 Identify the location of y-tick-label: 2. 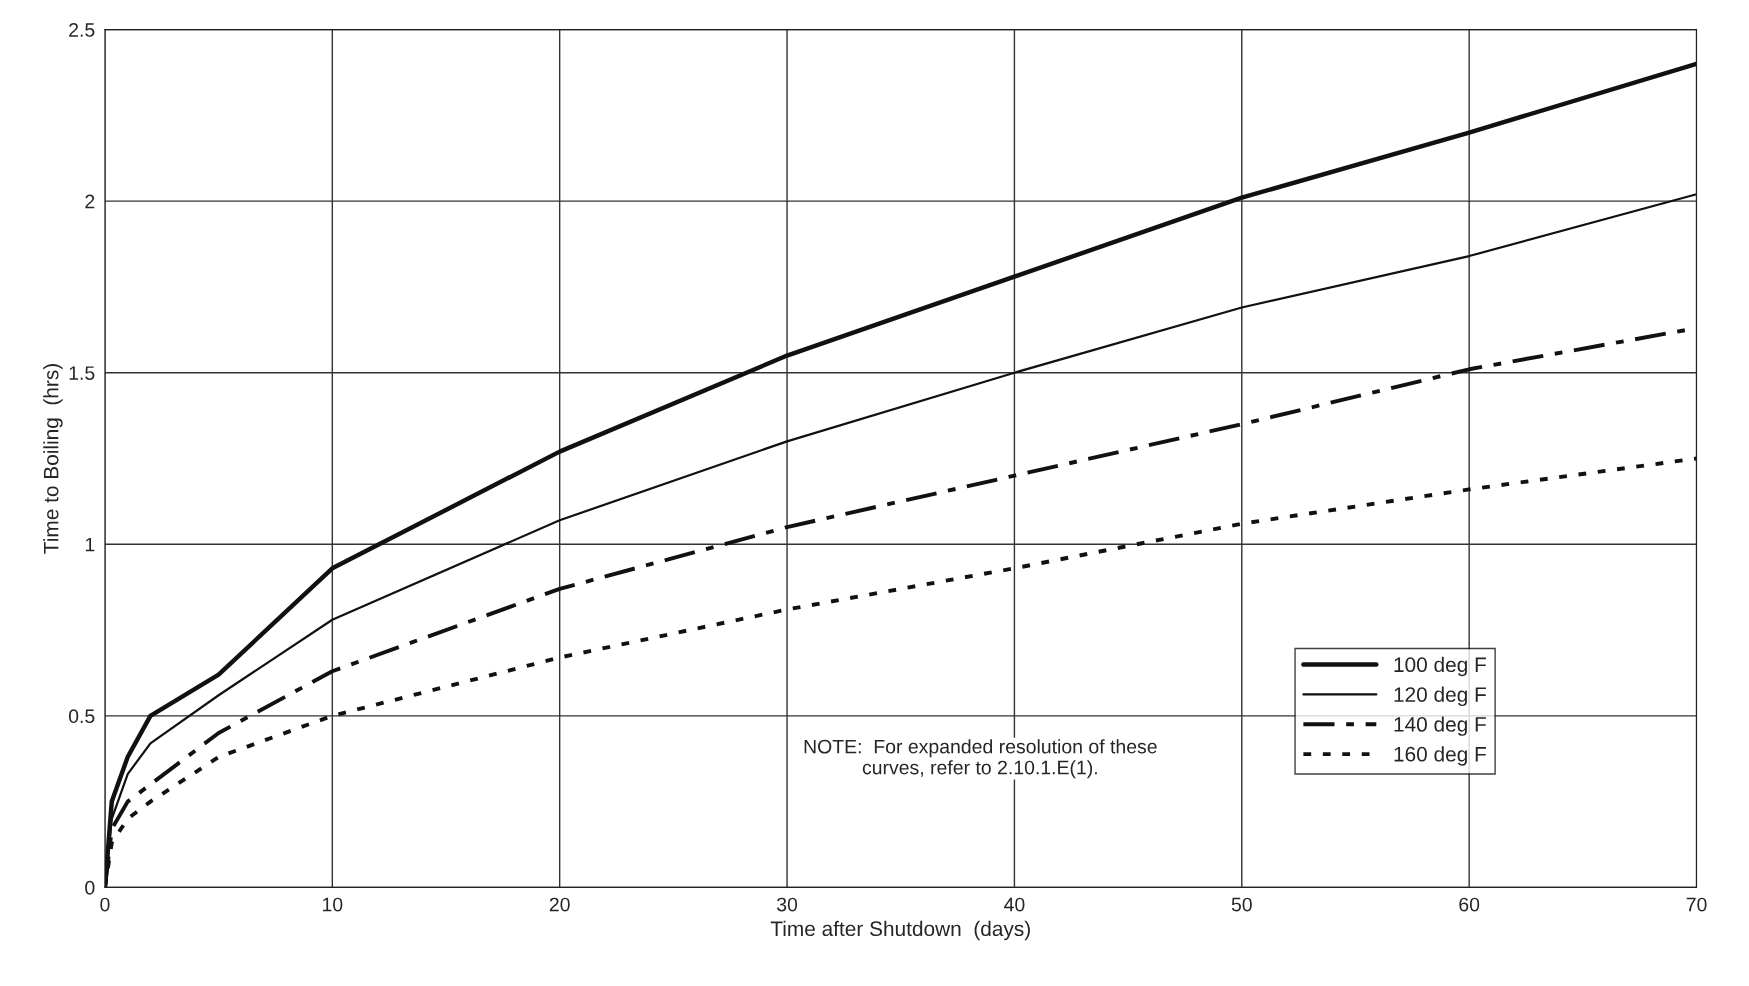
(90, 201).